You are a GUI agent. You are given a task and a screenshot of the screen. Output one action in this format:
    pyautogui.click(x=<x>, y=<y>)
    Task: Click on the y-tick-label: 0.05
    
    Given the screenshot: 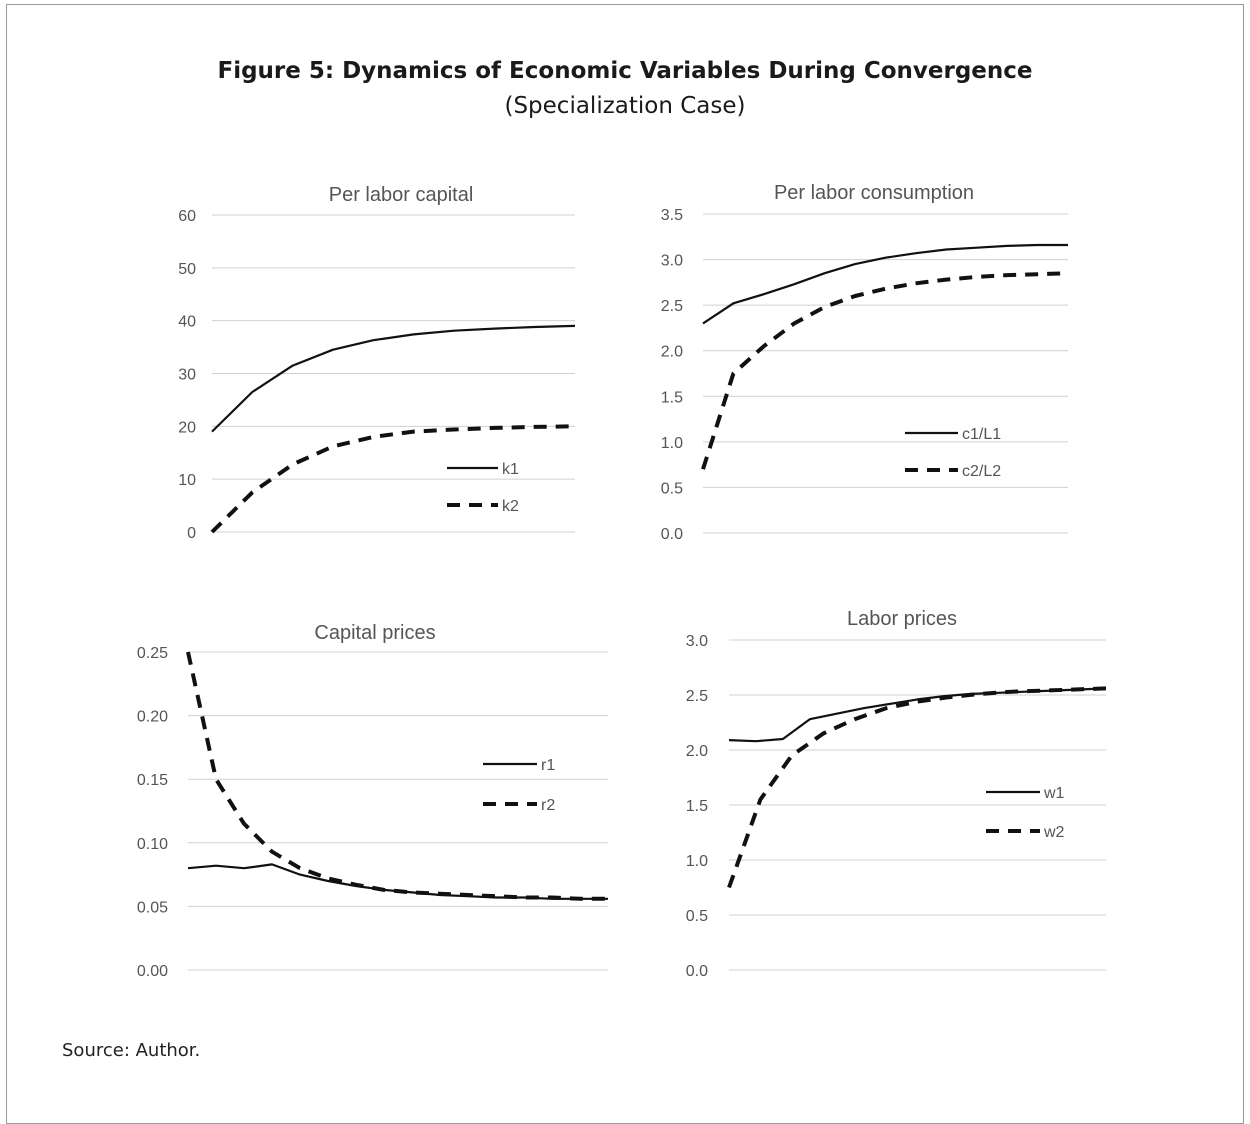 What is the action you would take?
    pyautogui.click(x=152, y=907)
    